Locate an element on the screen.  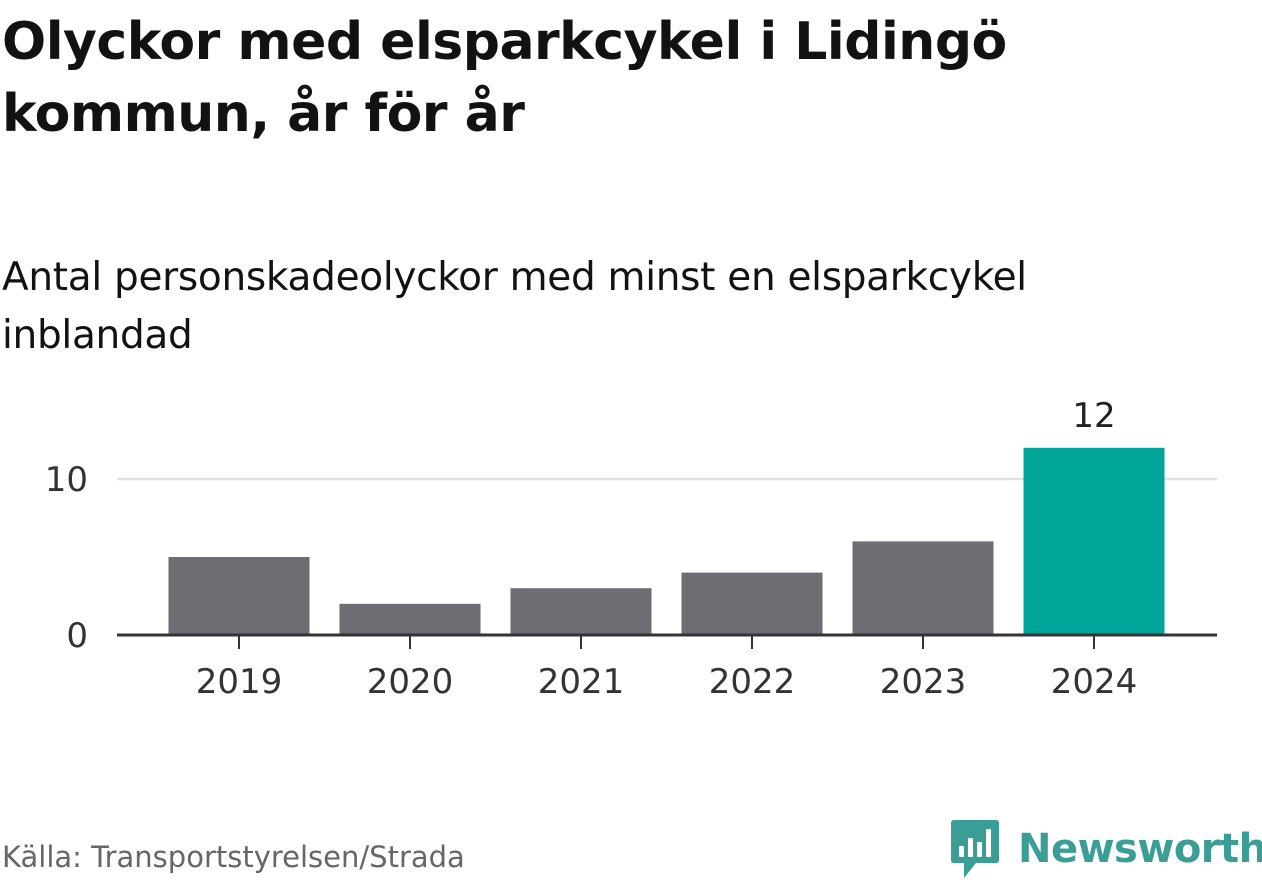
x-tick-label: 2024 is located at coordinates (1094, 682).